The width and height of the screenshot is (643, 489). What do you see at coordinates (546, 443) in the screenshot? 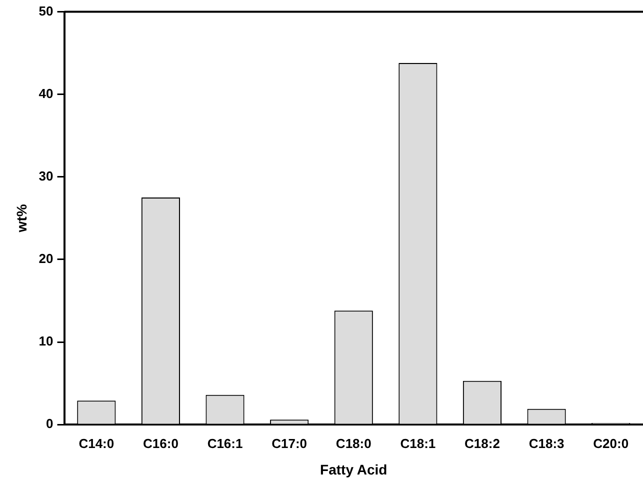
I see `x-tick-label: C18:3` at bounding box center [546, 443].